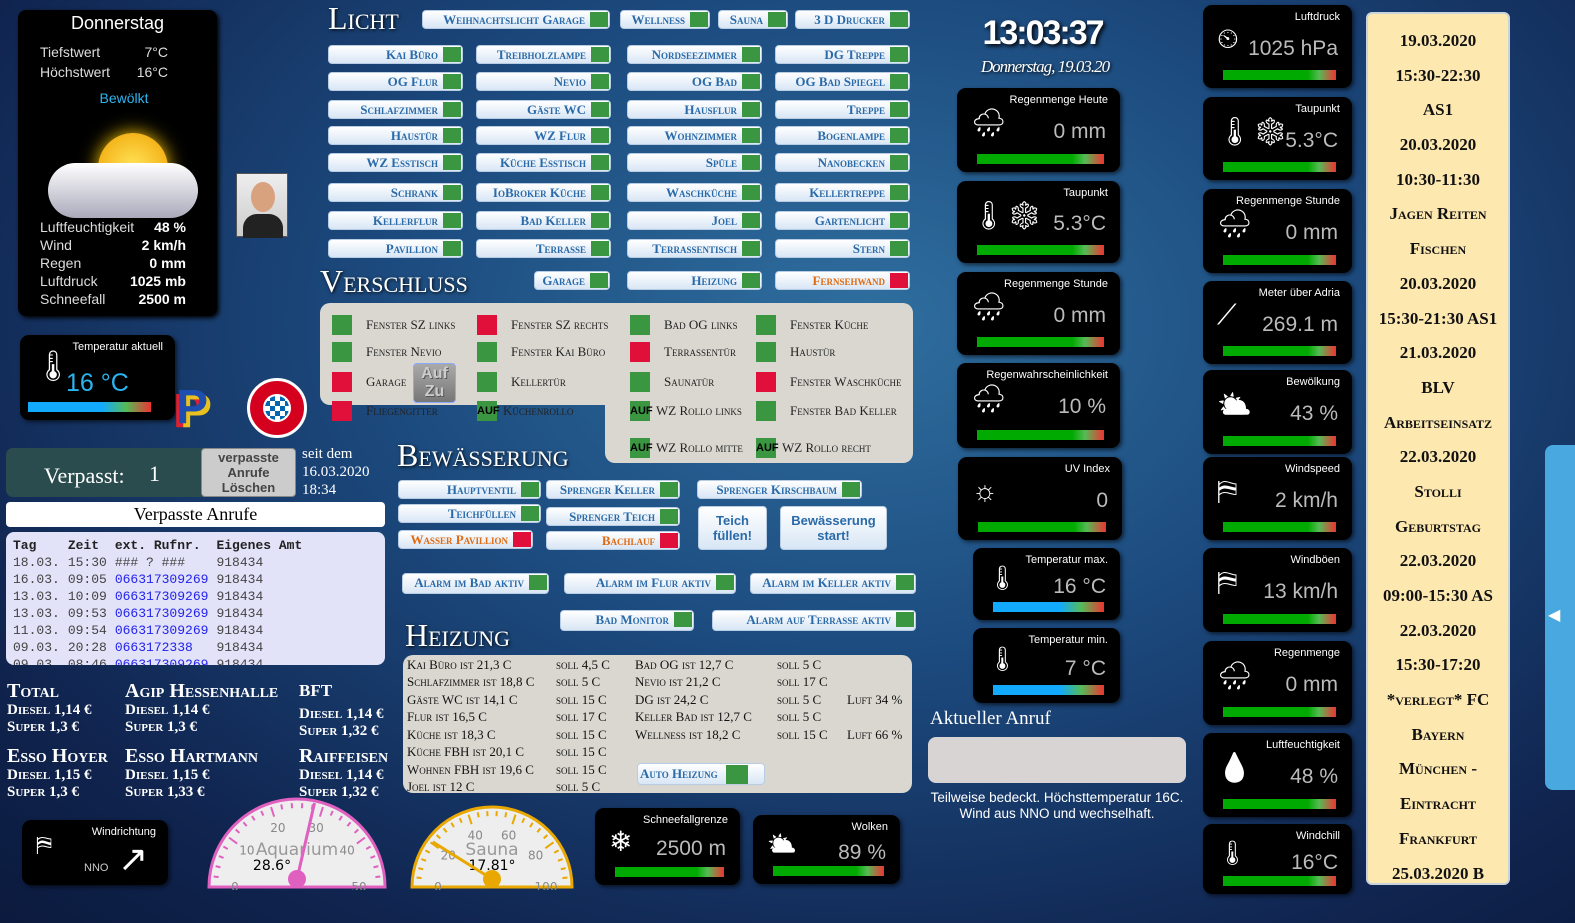 The image size is (1575, 923). Describe the element at coordinates (1560, 617) in the screenshot. I see `side-panel-toggle: ◀` at that location.